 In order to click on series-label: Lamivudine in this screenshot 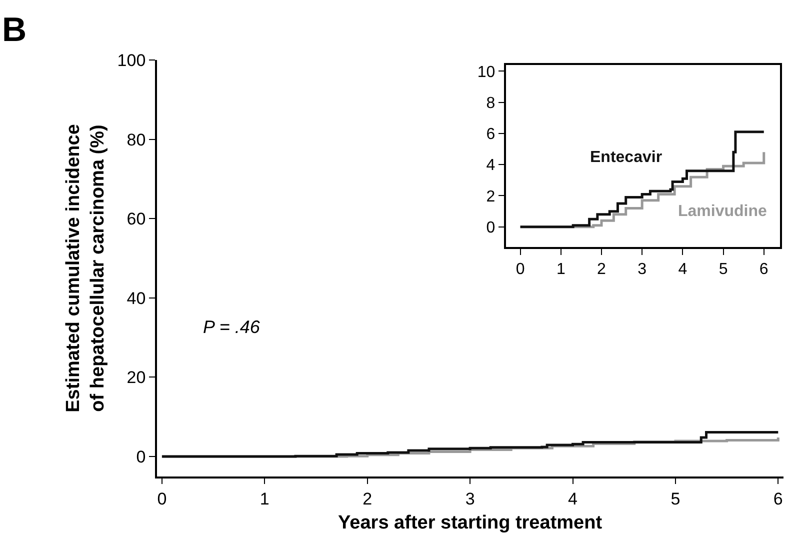, I will do `click(723, 211)`.